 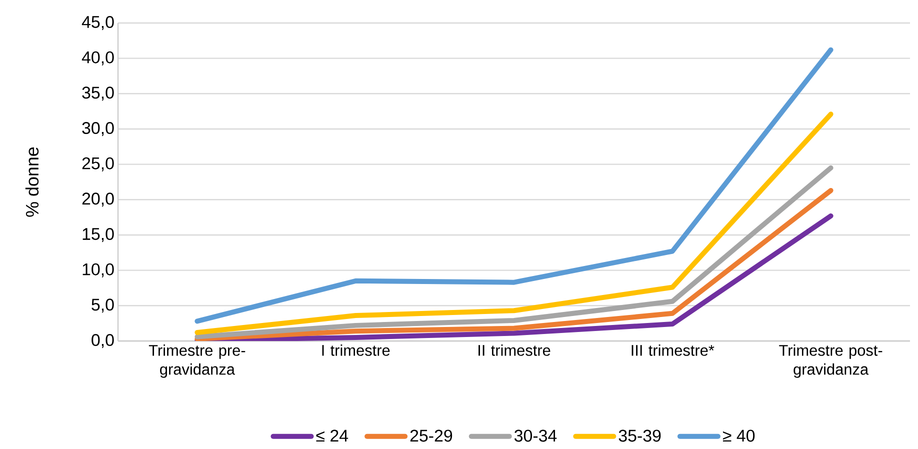 What do you see at coordinates (673, 350) in the screenshot?
I see `x-tick-label: III trimestre*` at bounding box center [673, 350].